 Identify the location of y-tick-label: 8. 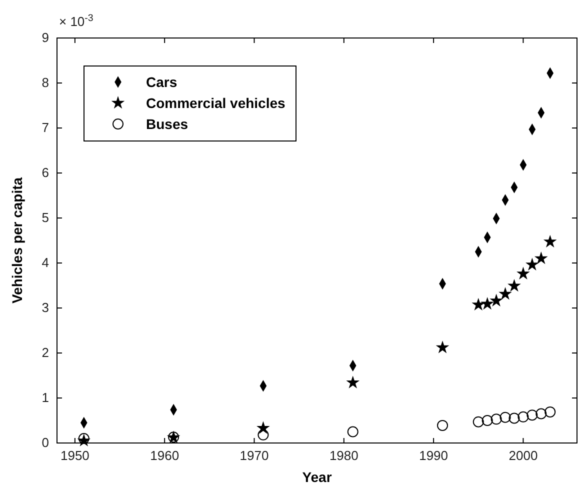
(45, 82).